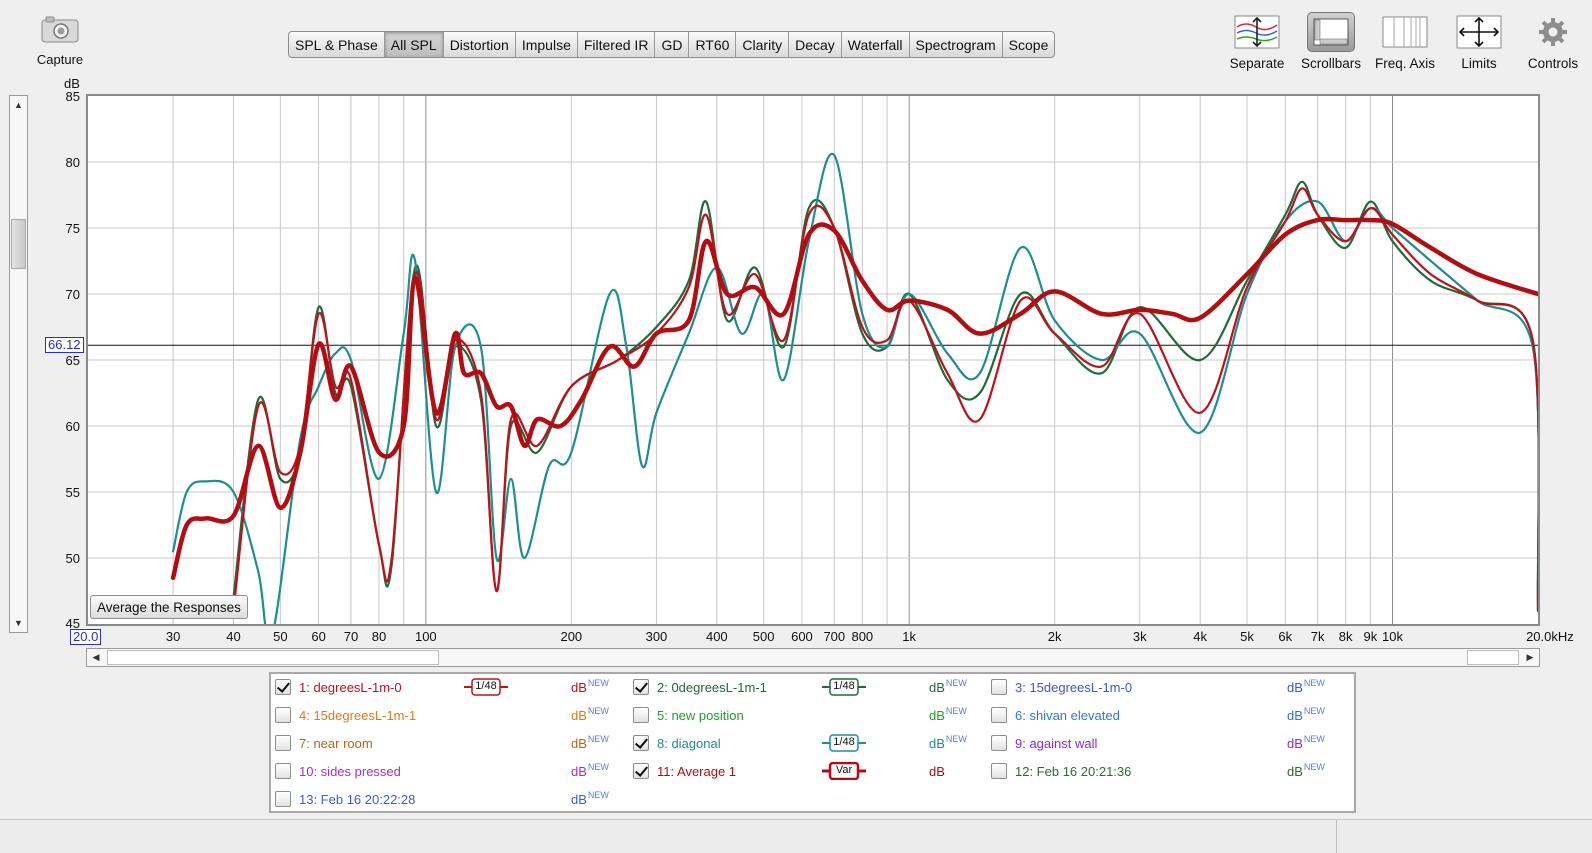 This screenshot has height=853, width=1592. I want to click on legend-smoothing-label: Var, so click(844, 770).